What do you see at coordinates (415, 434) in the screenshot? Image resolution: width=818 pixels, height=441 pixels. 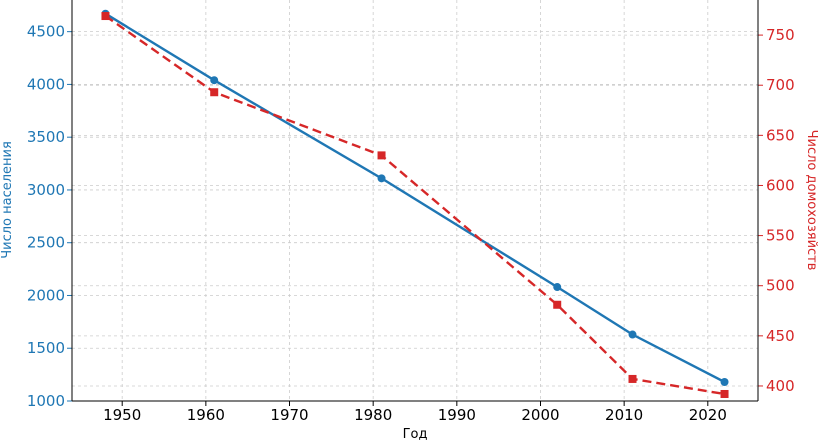 I see `x-axis-label: Год` at bounding box center [415, 434].